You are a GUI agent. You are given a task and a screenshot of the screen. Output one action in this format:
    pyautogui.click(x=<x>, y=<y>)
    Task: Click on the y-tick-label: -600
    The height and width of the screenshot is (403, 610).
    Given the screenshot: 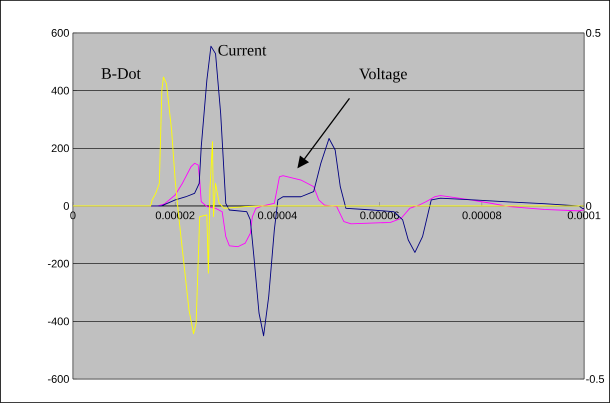 What is the action you would take?
    pyautogui.click(x=58, y=379)
    